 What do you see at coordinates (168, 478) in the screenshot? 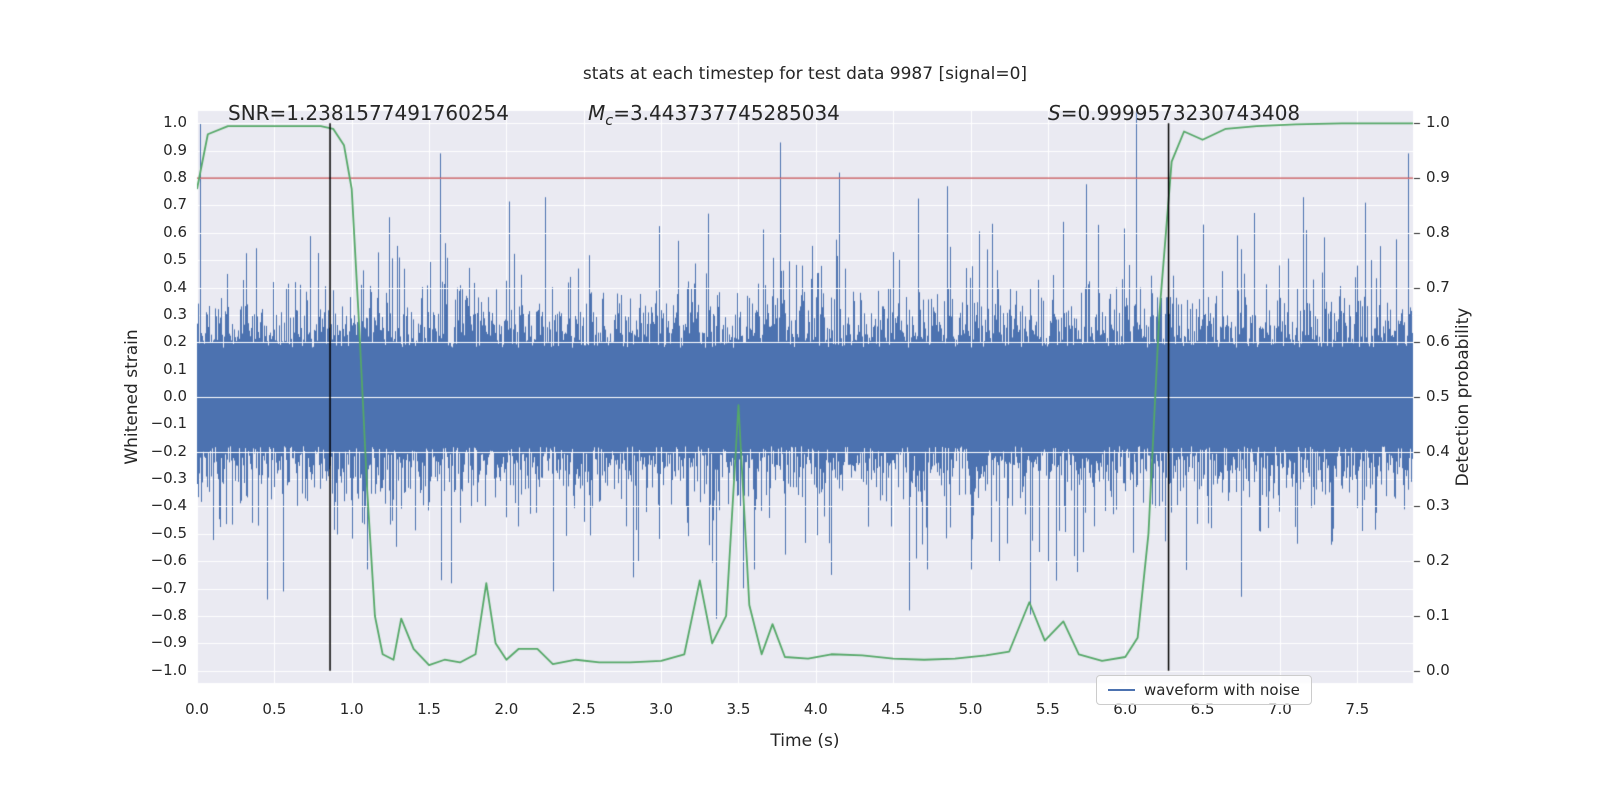
I see `y-left-tick-label: −0.3` at bounding box center [168, 478].